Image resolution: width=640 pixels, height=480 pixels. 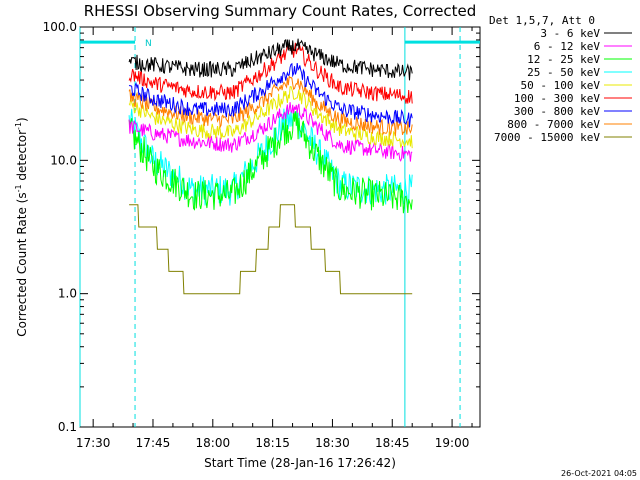 What do you see at coordinates (452, 443) in the screenshot?
I see `x-tick-label-6: 19:00` at bounding box center [452, 443].